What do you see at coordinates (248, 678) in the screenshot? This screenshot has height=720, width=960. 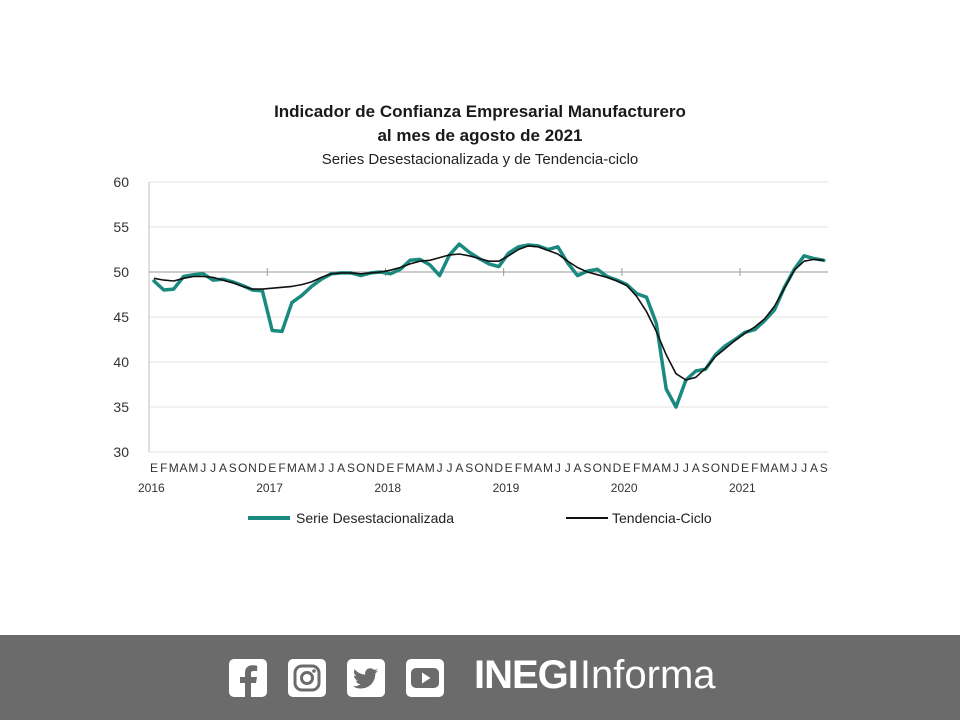 I see `facebook-icon` at bounding box center [248, 678].